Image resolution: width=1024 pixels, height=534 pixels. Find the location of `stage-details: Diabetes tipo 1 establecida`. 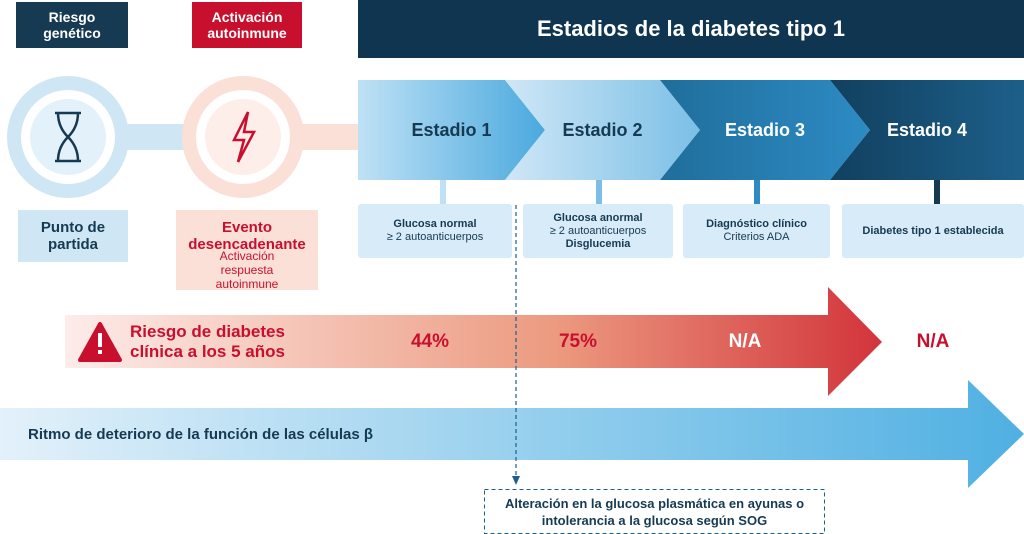

stage-details: Diabetes tipo 1 establecida is located at coordinates (933, 231).